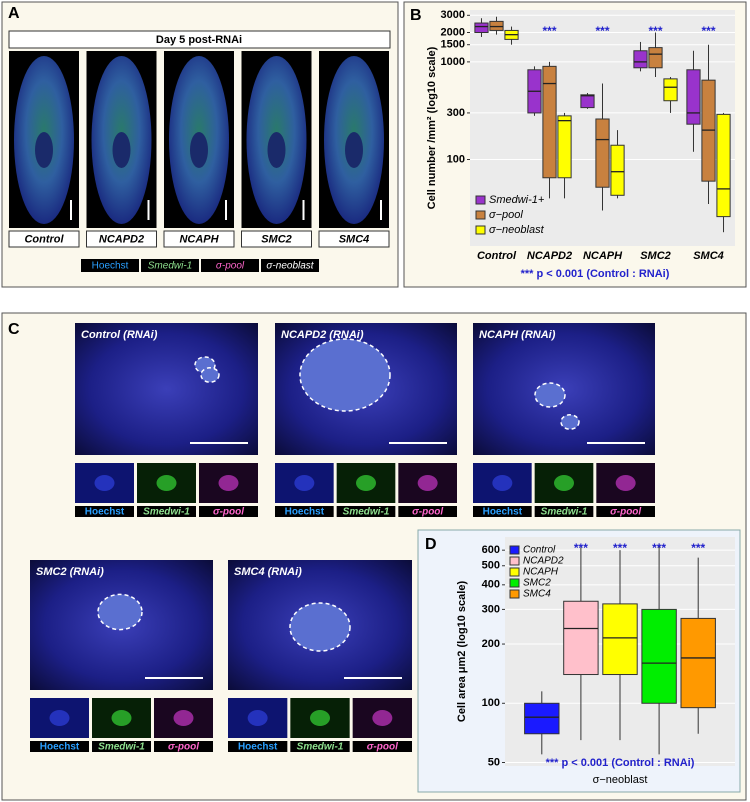 The width and height of the screenshot is (750, 802). What do you see at coordinates (537, 594) in the screenshot?
I see `legend-label: SMC4` at bounding box center [537, 594].